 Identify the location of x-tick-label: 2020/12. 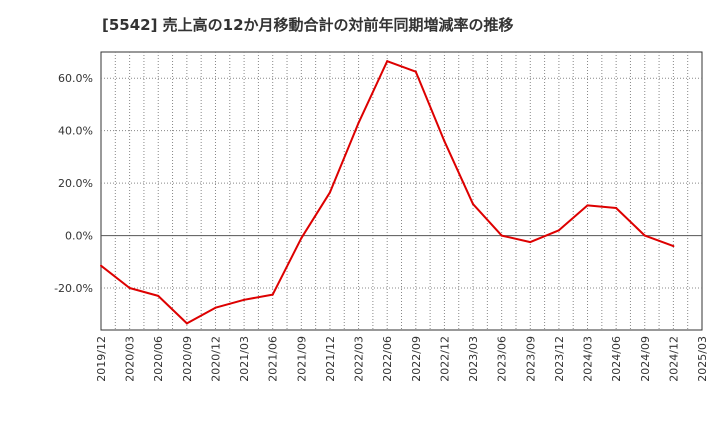
(215, 359).